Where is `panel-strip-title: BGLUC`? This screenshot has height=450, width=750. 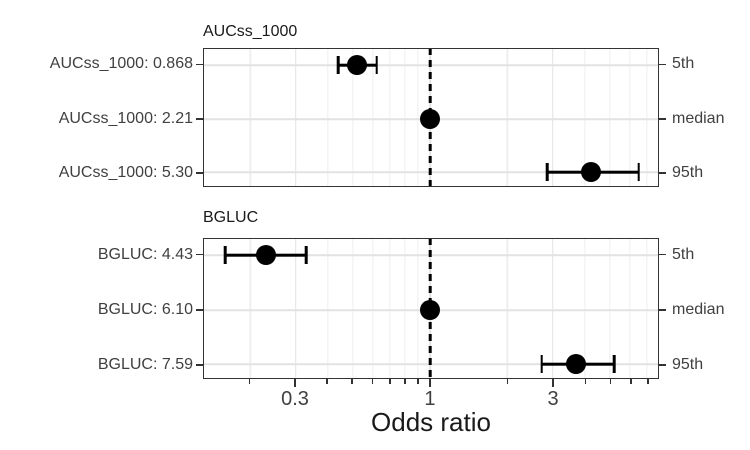
panel-strip-title: BGLUC is located at coordinates (231, 217).